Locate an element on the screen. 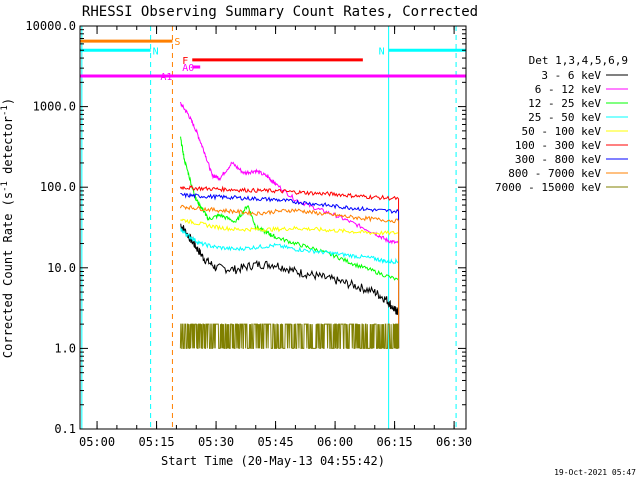 The image size is (640, 480). x-tick-label-5: 06:15 is located at coordinates (395, 442).